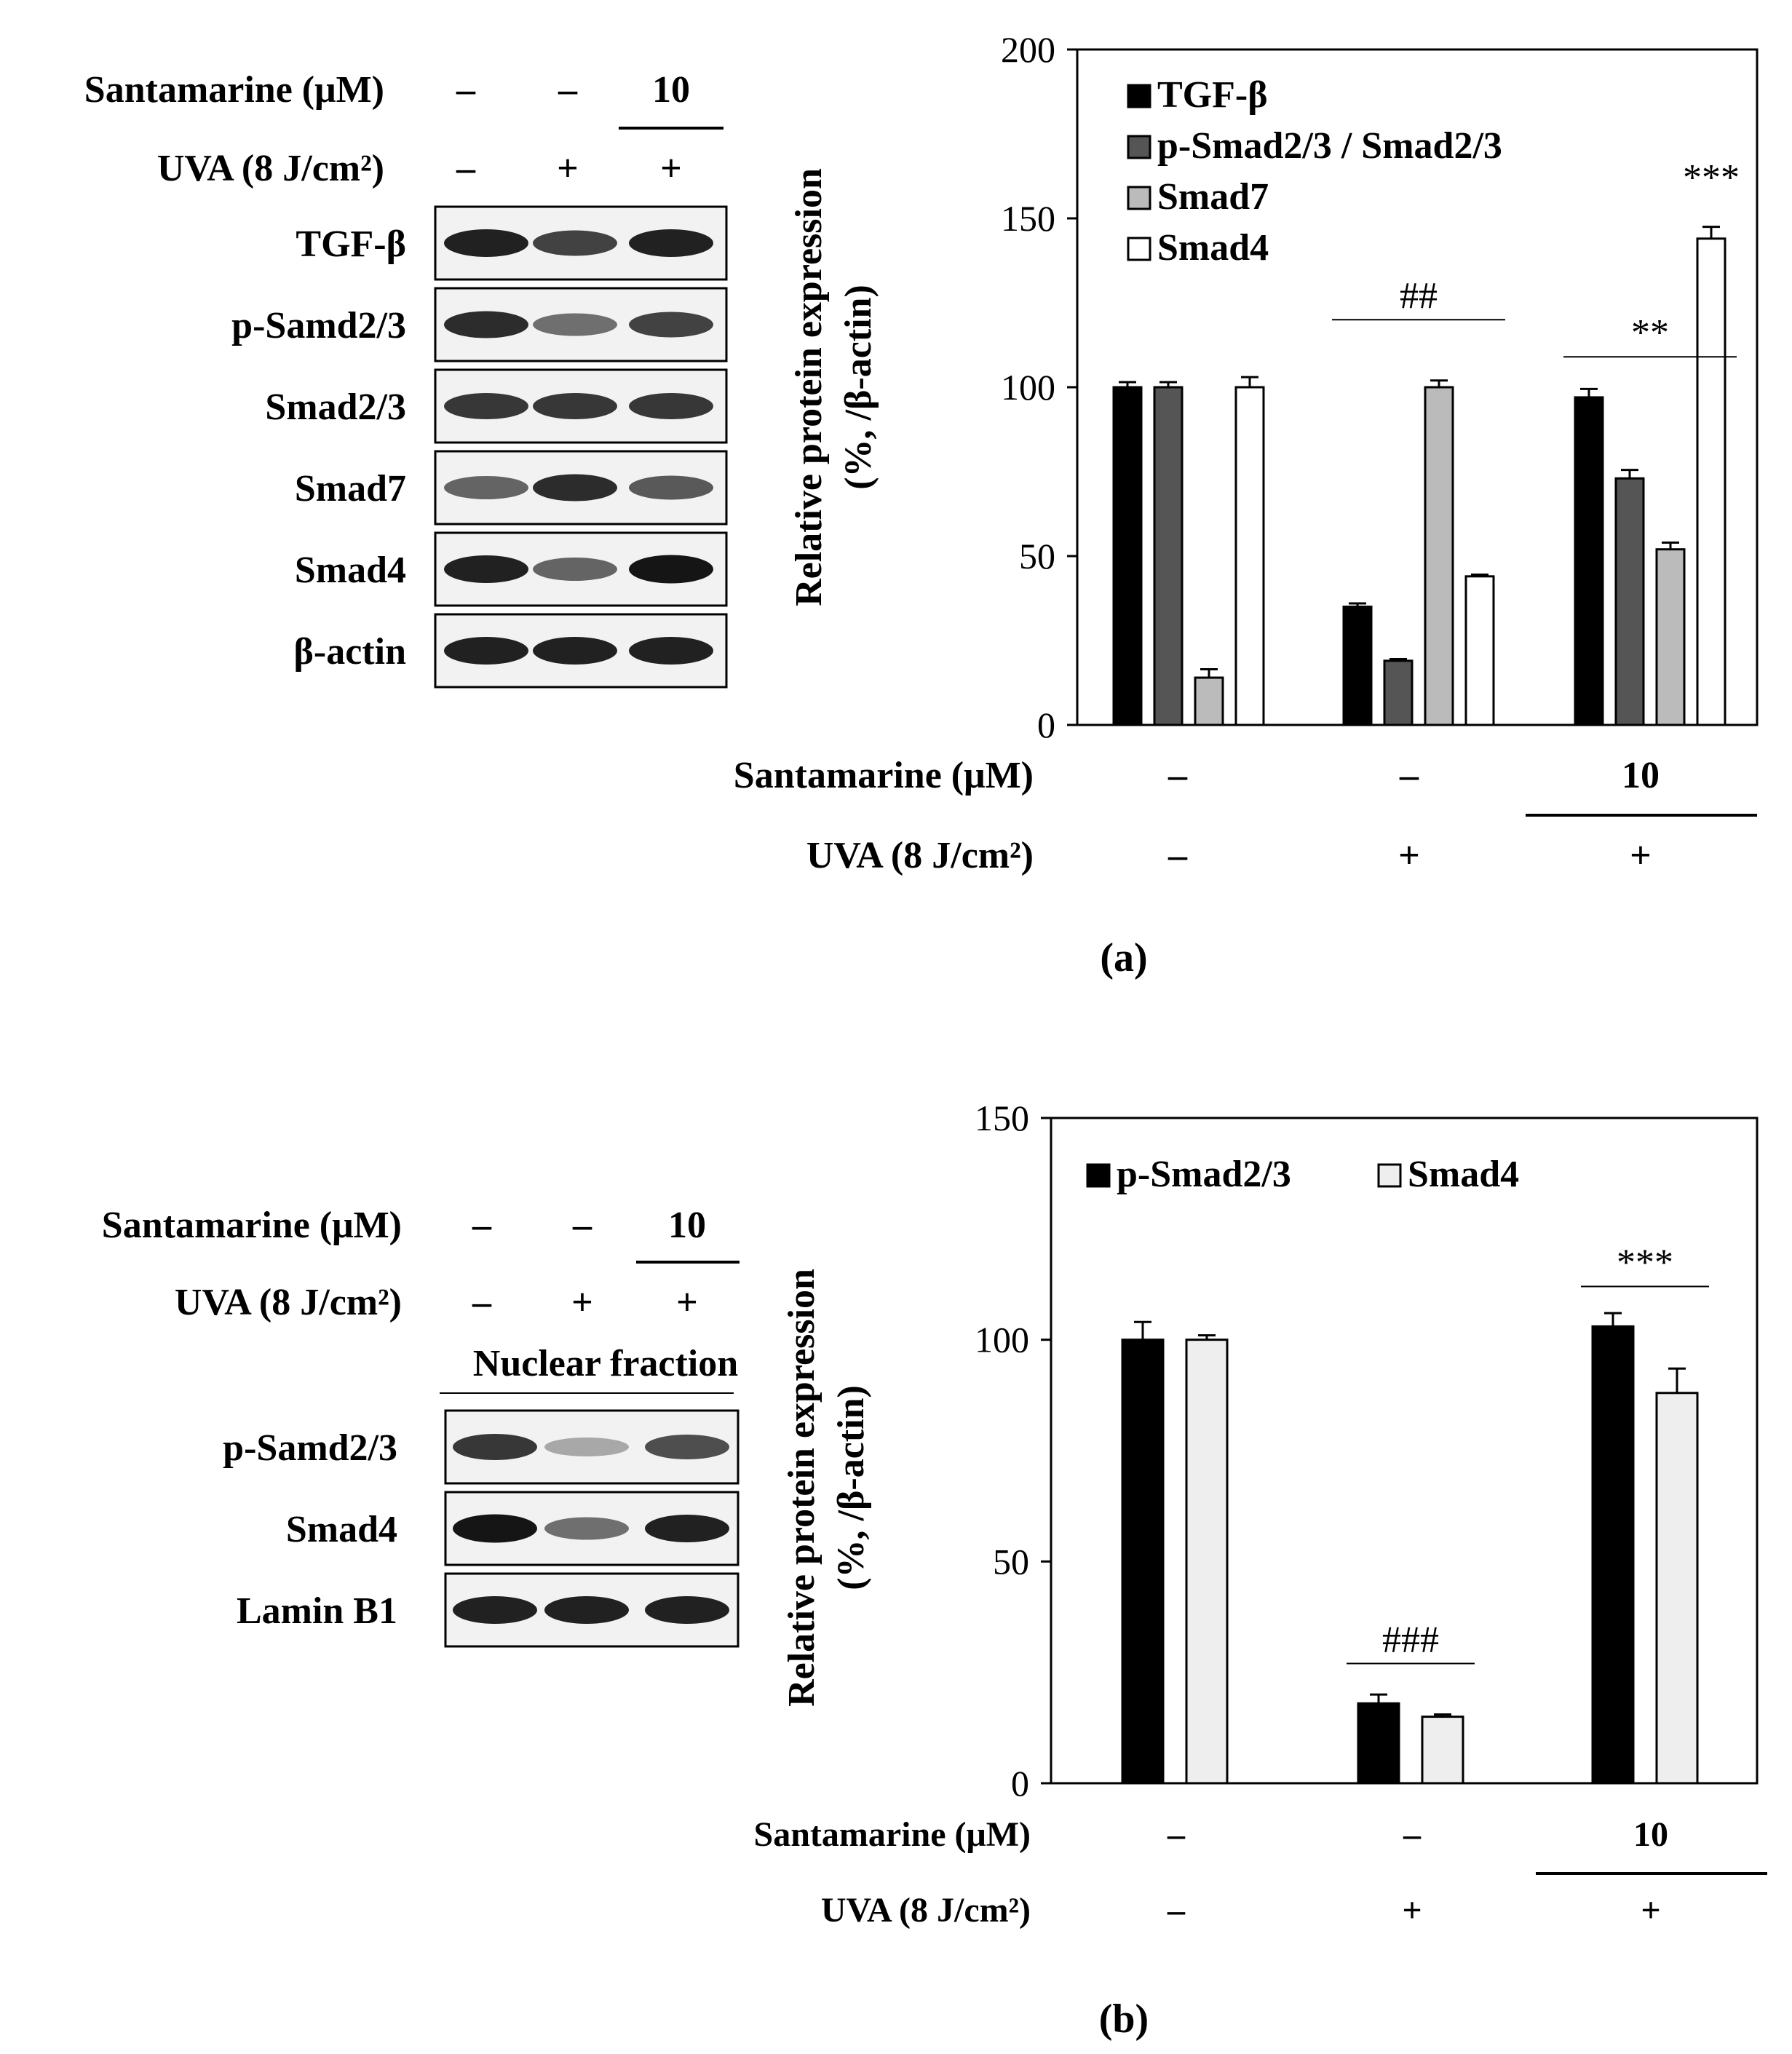 The image size is (1792, 2054). Describe the element at coordinates (926, 1910) in the screenshot. I see `panel-b-uva-label: UVA (8 J/cm²)` at that location.